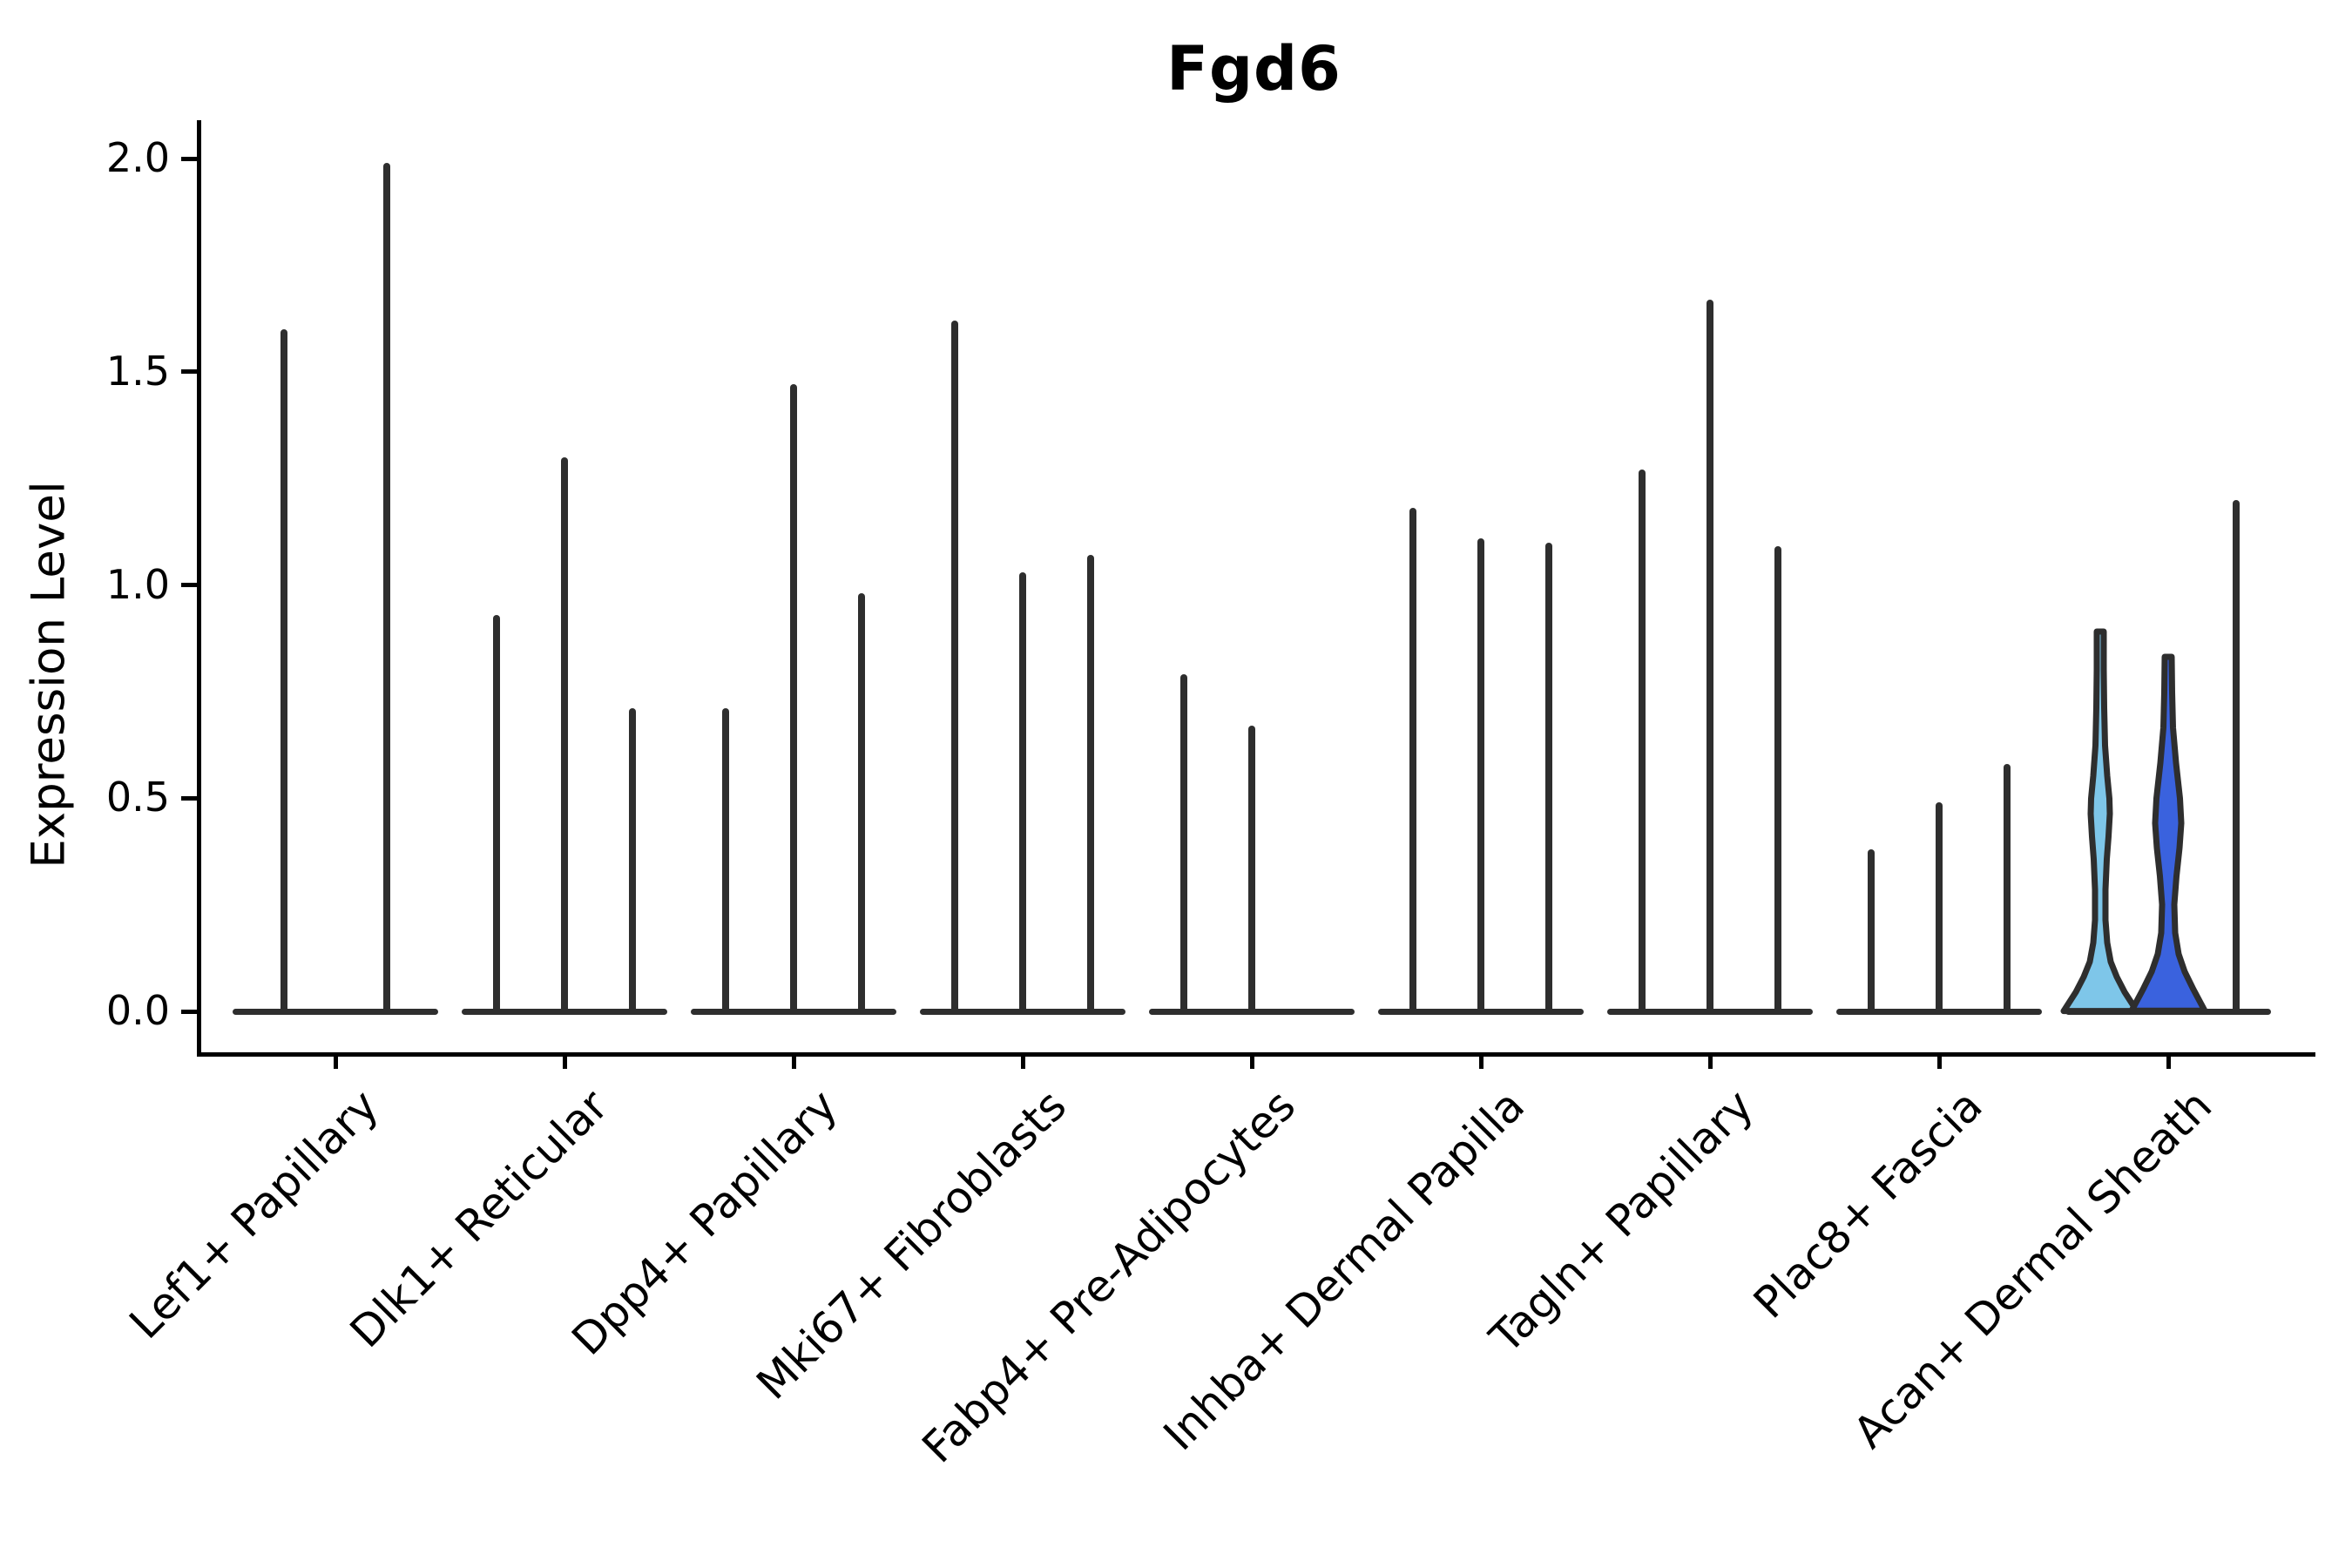  I want to click on violin-shape, so click(2168, 834).